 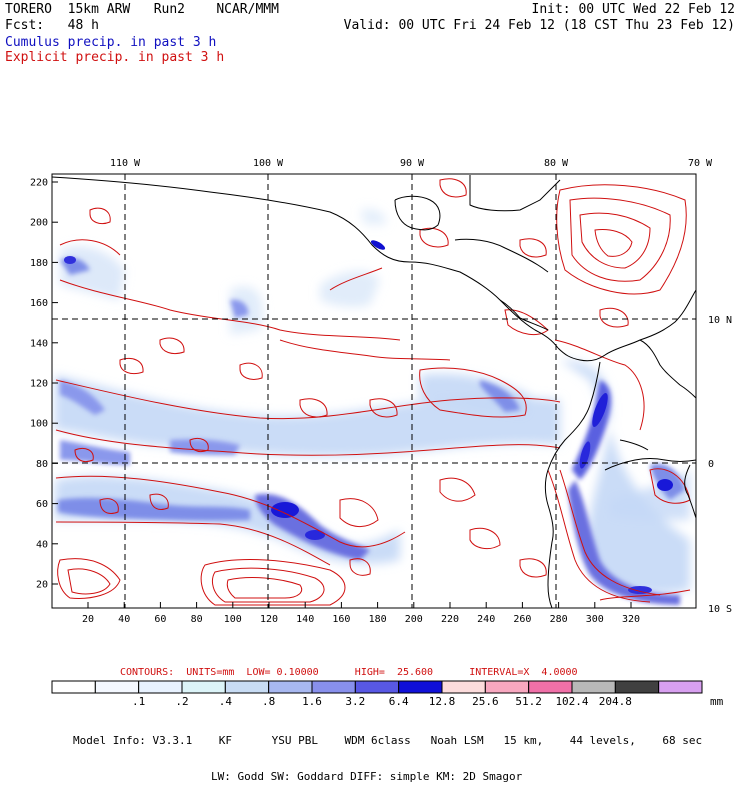 I want to click on bottom-tick-label: 40, so click(x=124, y=619).